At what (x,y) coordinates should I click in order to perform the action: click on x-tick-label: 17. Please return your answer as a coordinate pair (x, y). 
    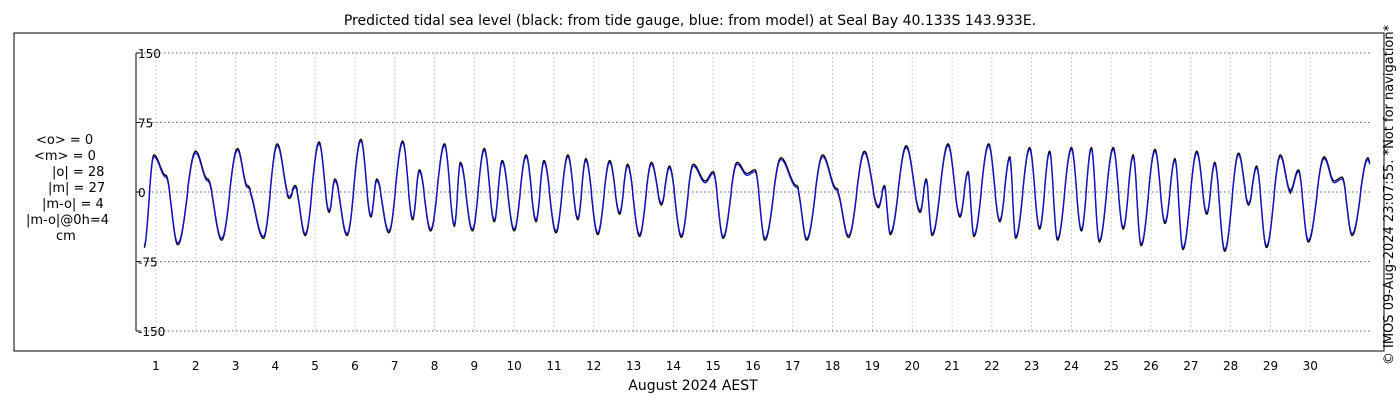
    Looking at the image, I should click on (792, 366).